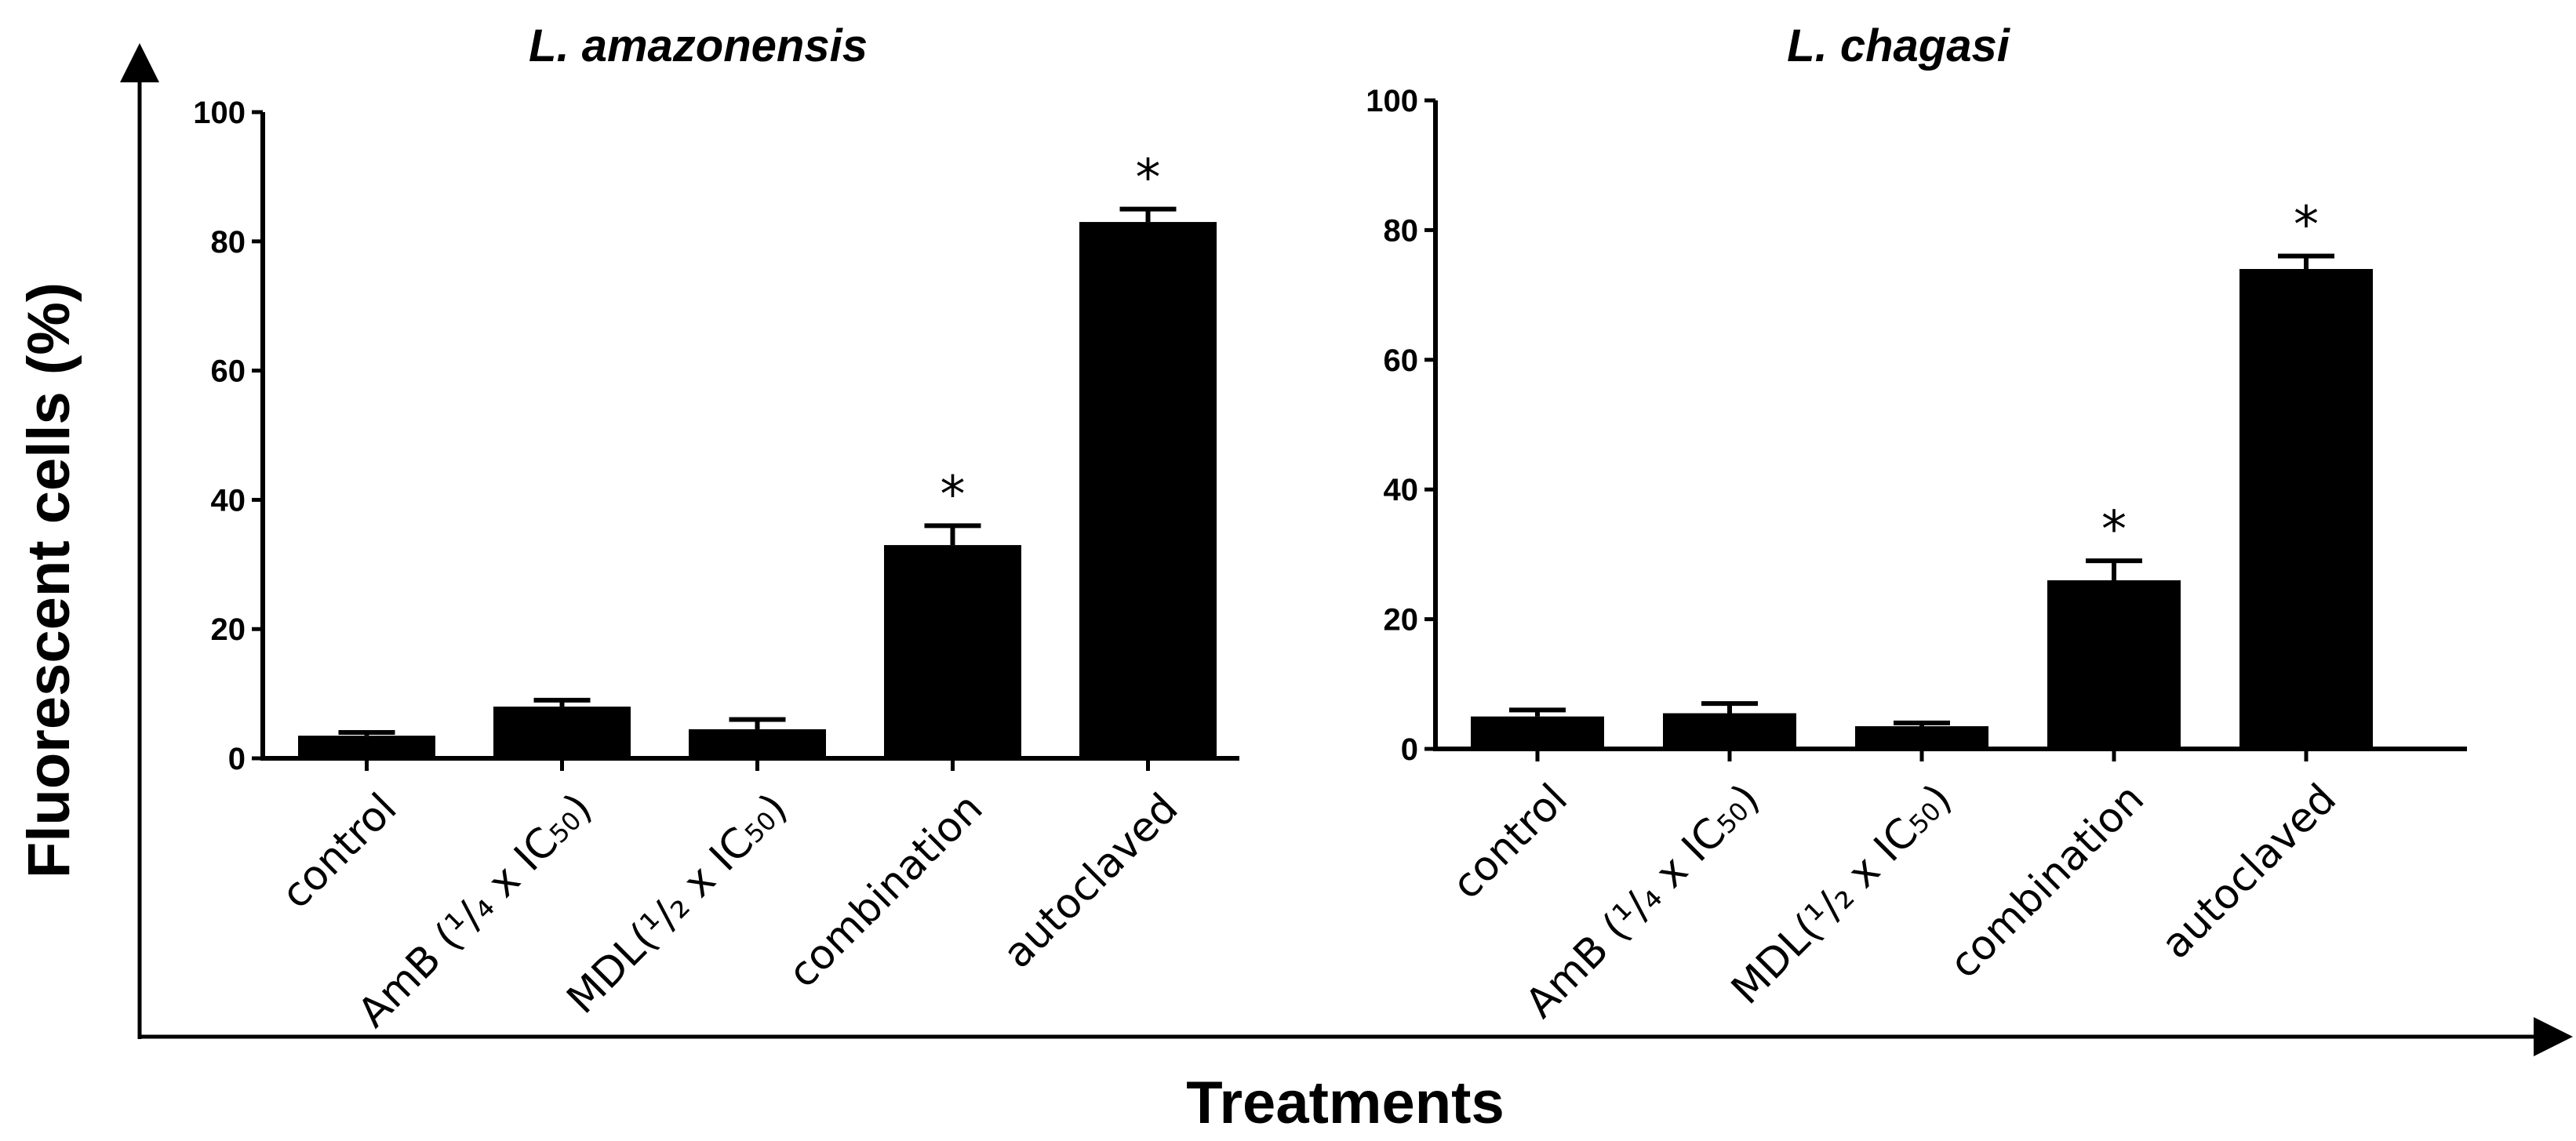 This screenshot has height=1141, width=2576. Describe the element at coordinates (1899, 45) in the screenshot. I see `chart-title: L. chagasi` at that location.